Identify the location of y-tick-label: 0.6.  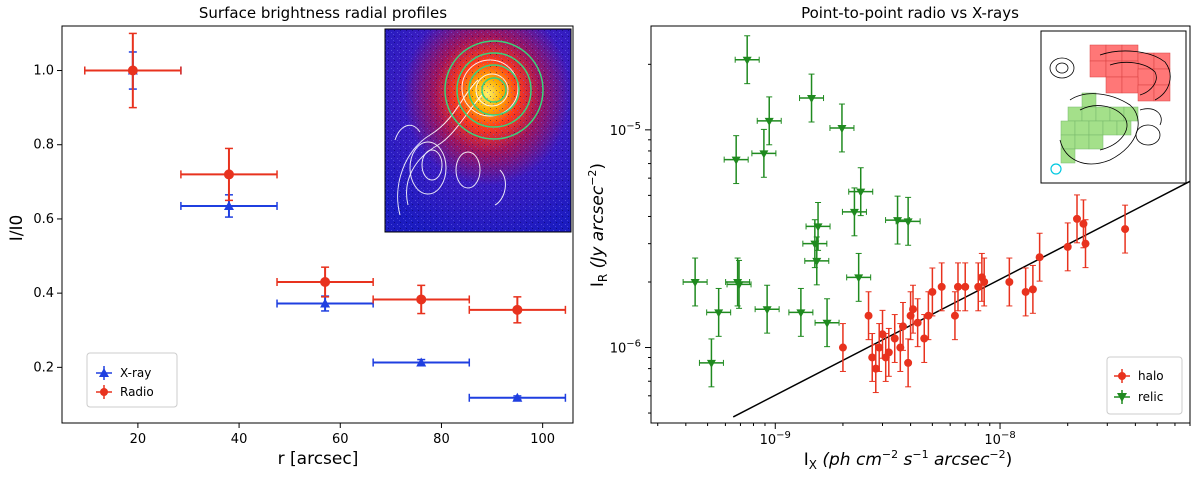
(43, 219).